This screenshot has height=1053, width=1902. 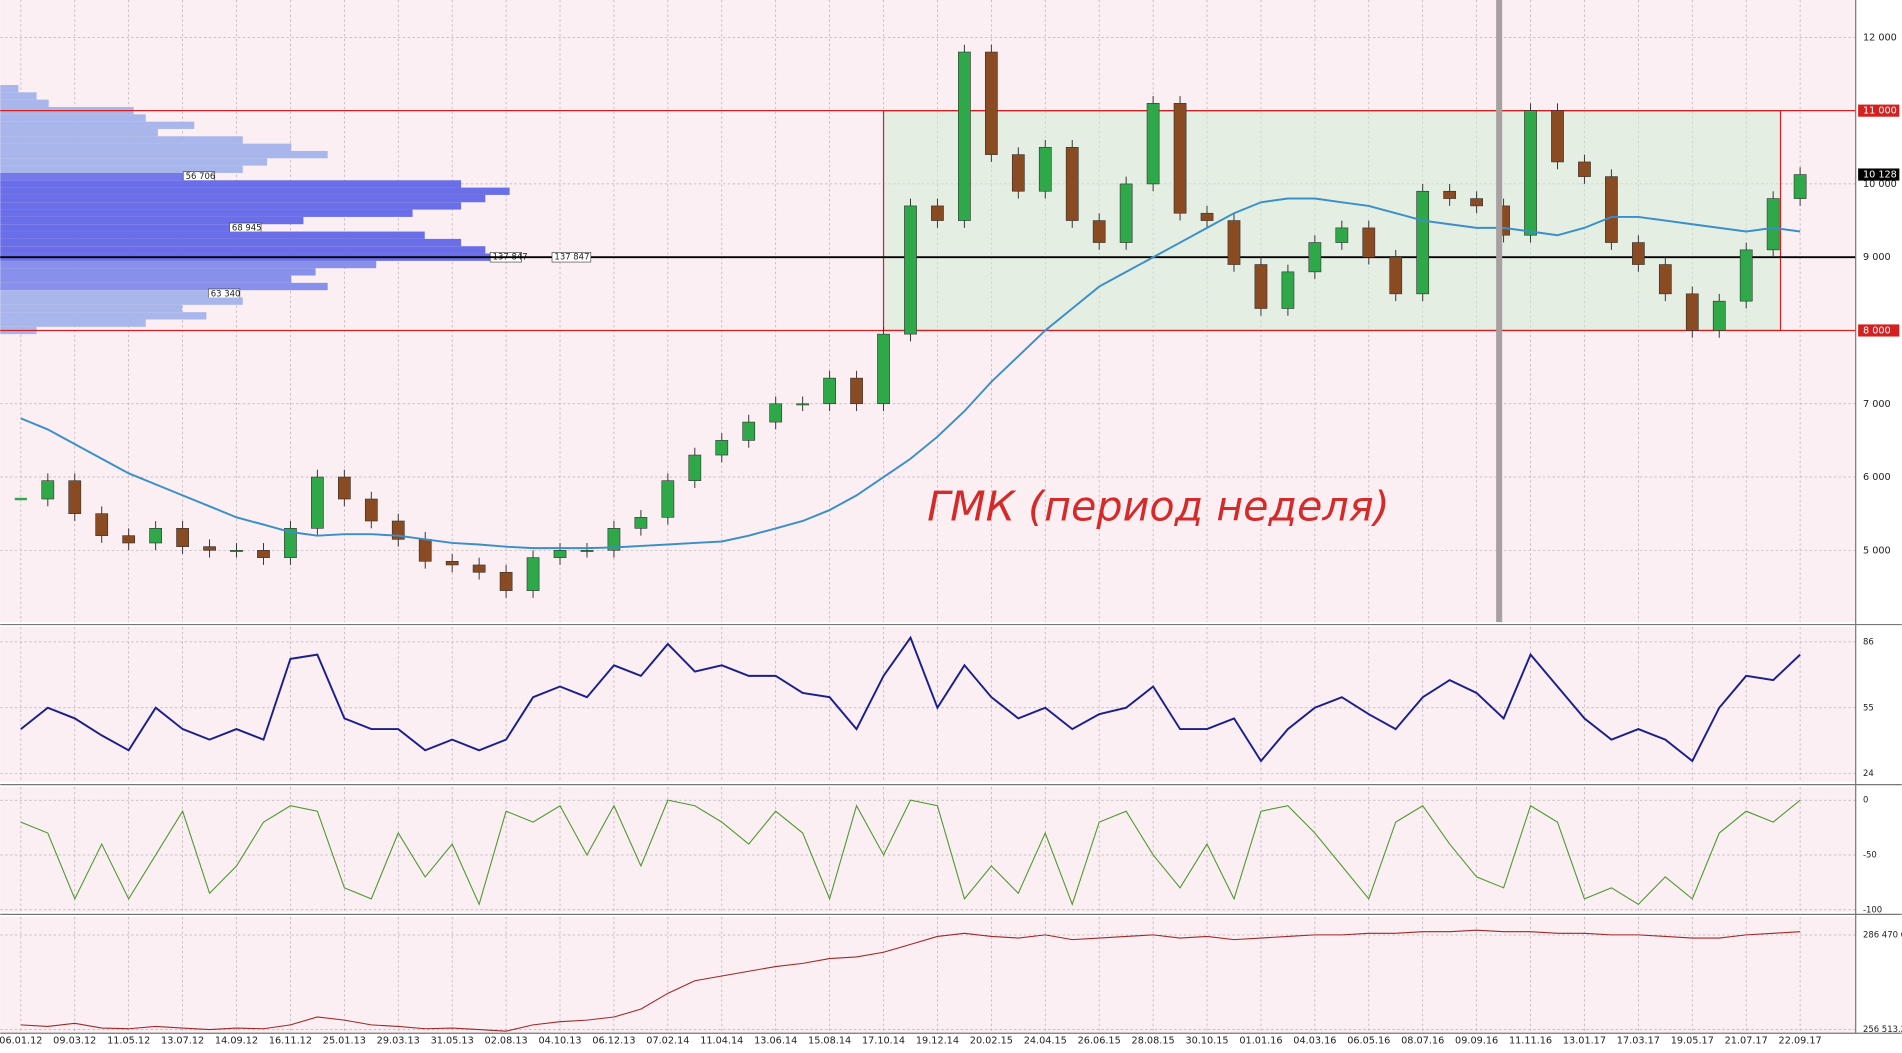 I want to click on x-tick-label: 21.07.17, so click(x=1746, y=1041).